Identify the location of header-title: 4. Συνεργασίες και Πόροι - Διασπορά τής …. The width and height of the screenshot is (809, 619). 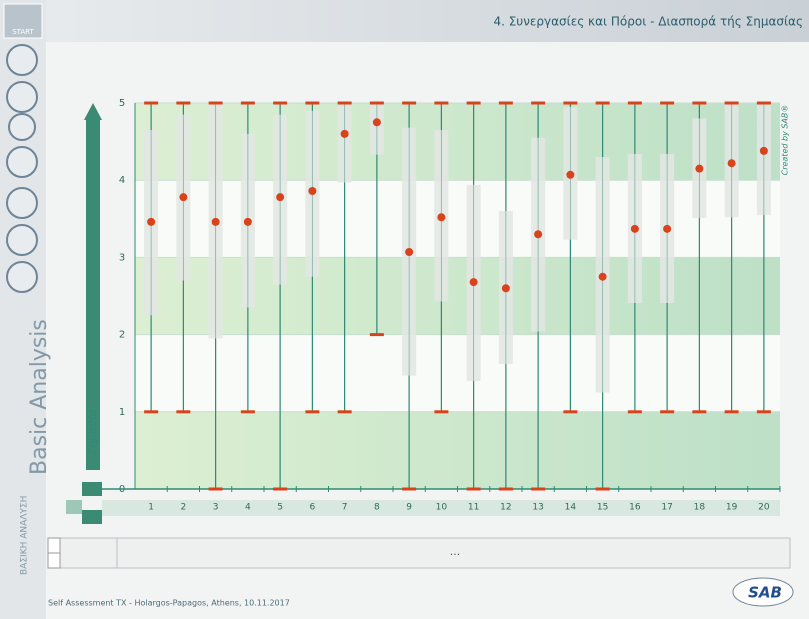
(648, 22).